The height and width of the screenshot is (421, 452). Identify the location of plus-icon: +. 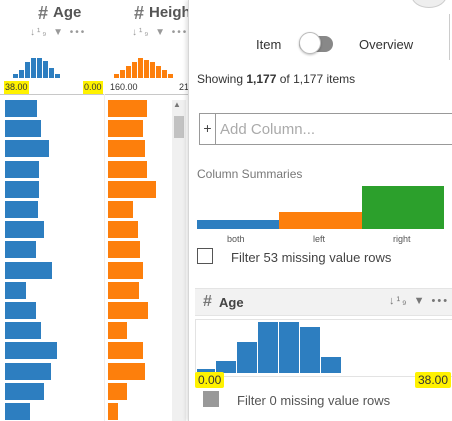
(208, 129).